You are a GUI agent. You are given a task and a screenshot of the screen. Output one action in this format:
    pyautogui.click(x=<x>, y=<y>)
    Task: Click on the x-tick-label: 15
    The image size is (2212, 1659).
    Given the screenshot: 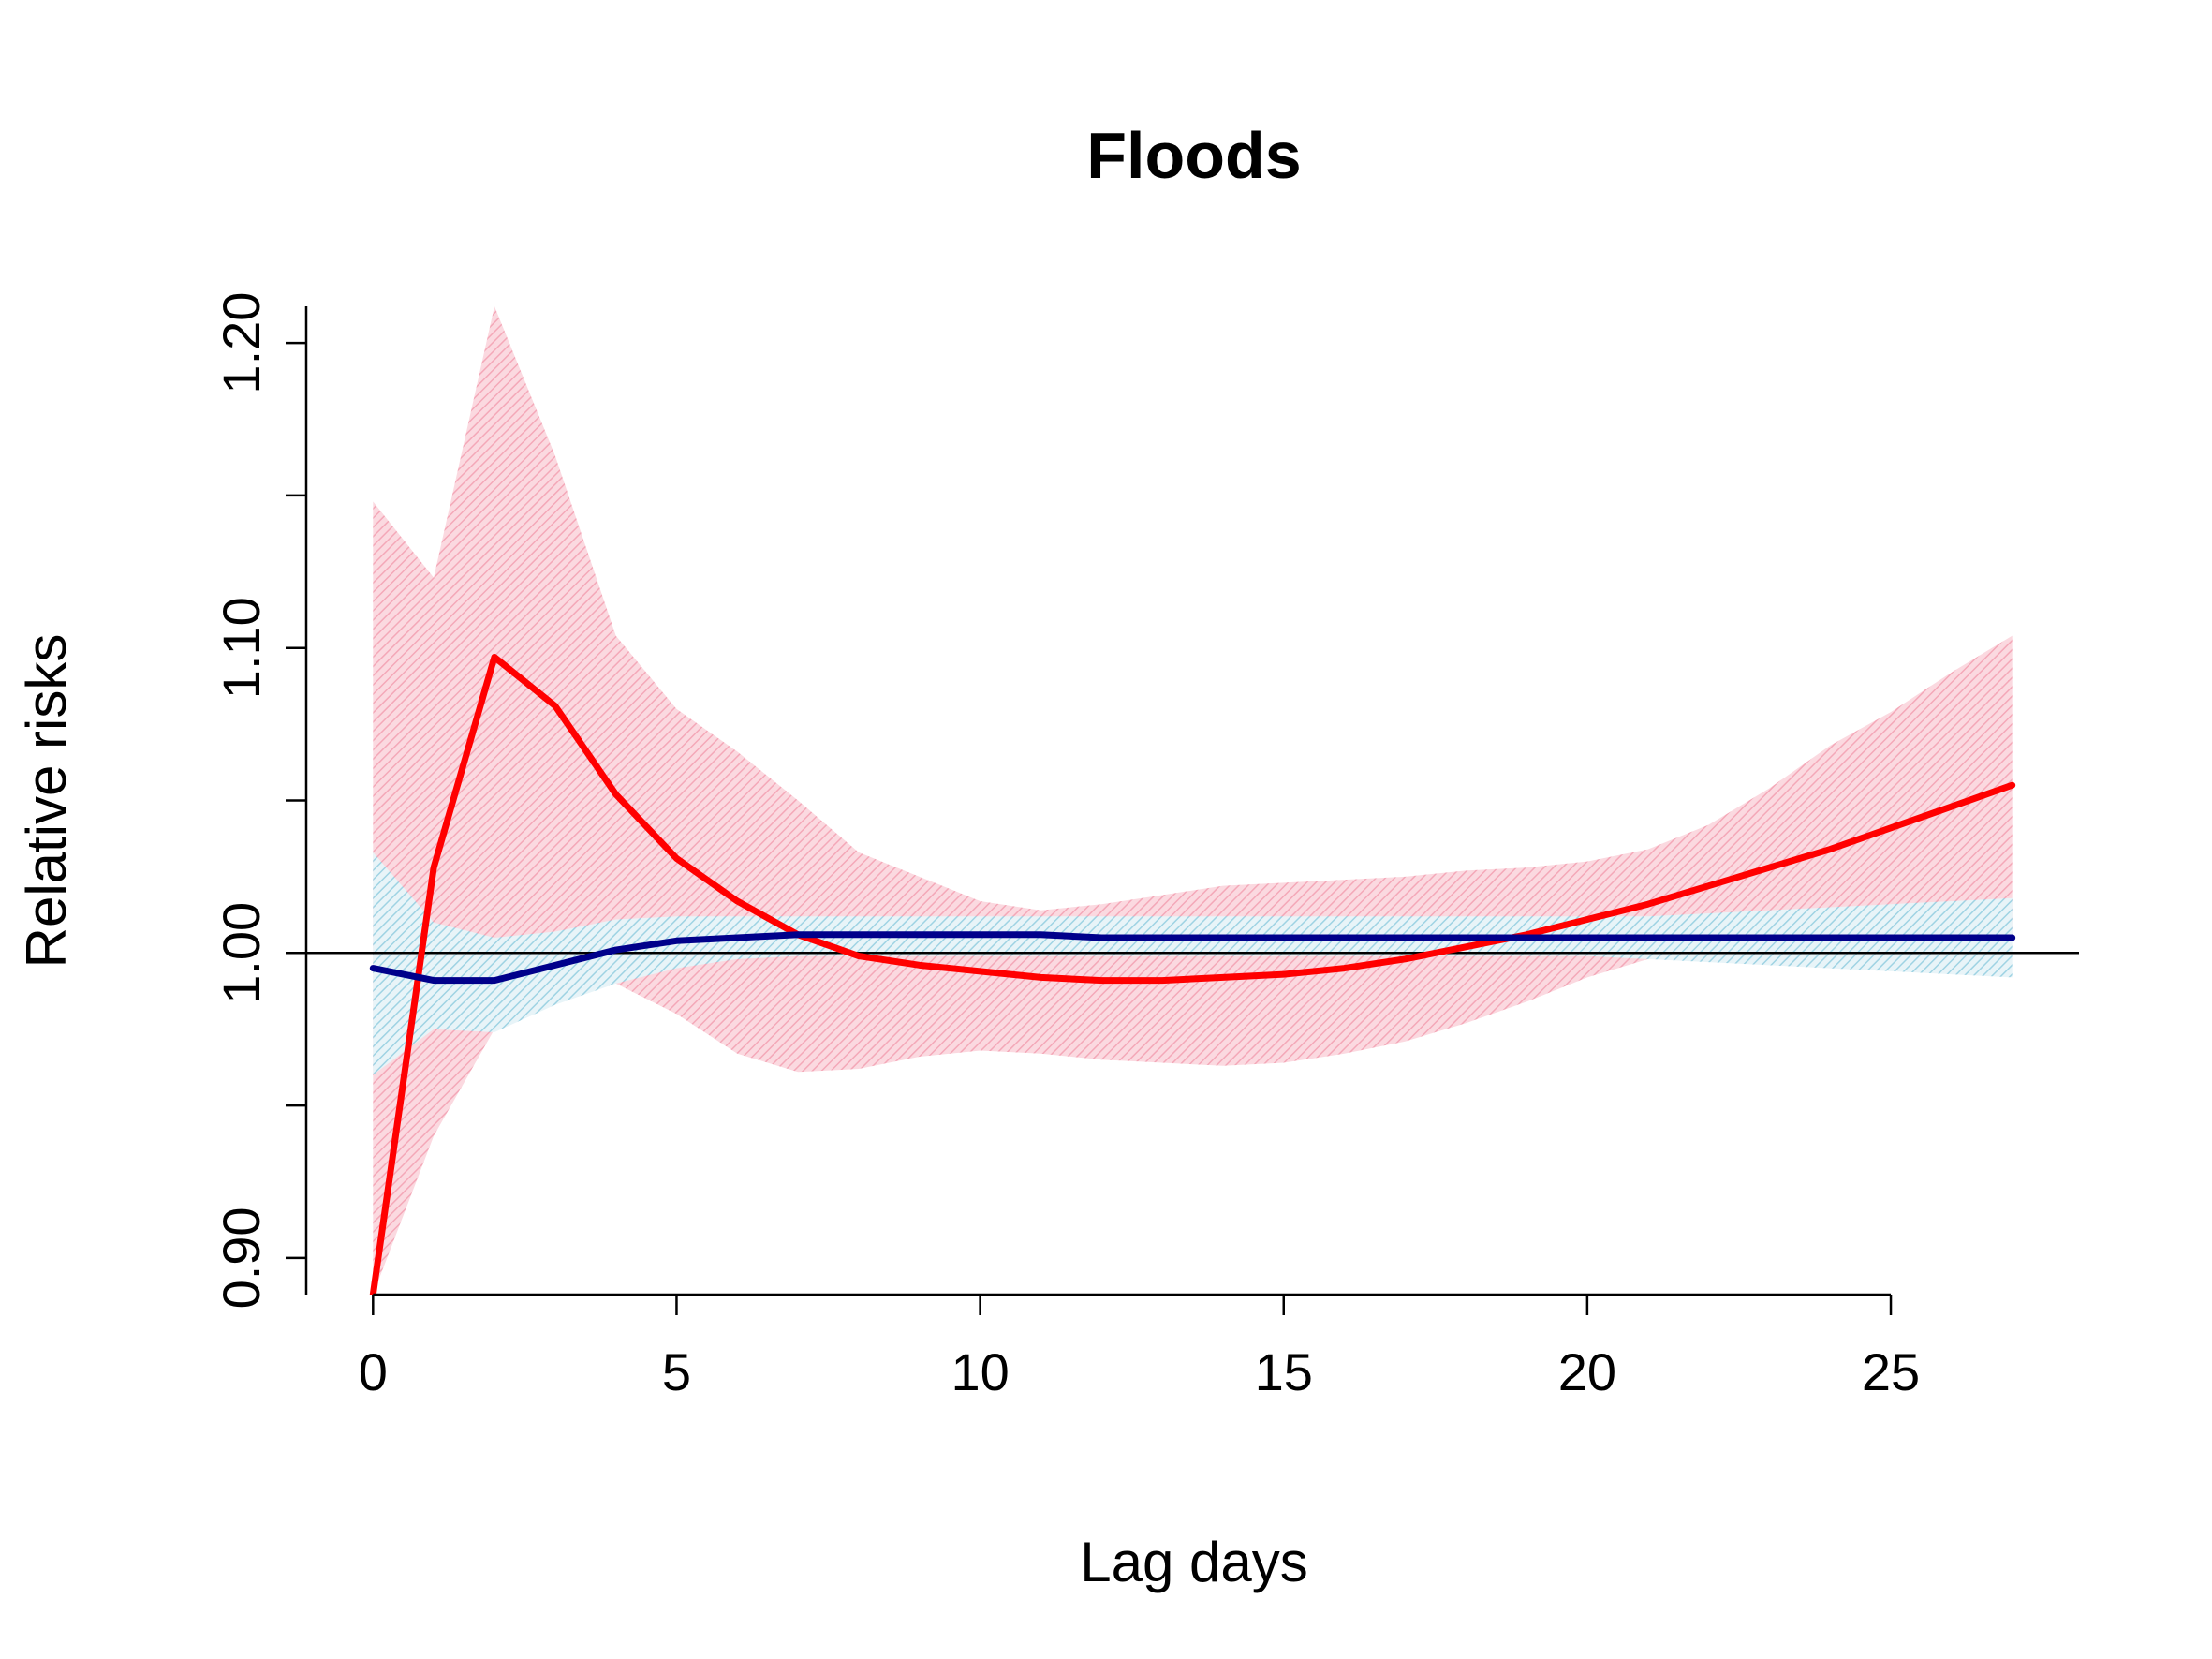 What is the action you would take?
    pyautogui.click(x=1284, y=1371)
    